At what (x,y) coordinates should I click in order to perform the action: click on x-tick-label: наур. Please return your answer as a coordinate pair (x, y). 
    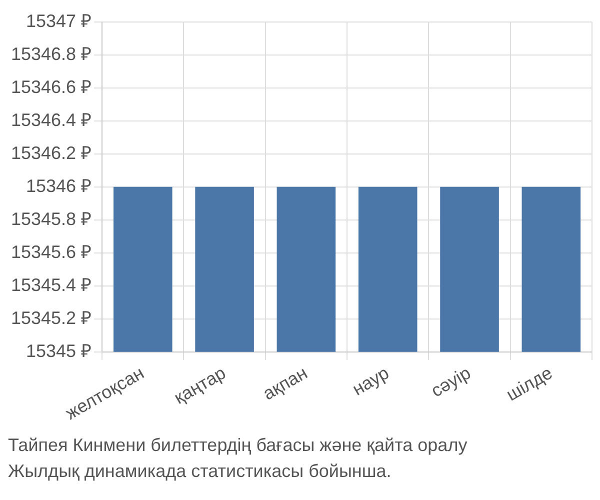
    Looking at the image, I should click on (370, 381).